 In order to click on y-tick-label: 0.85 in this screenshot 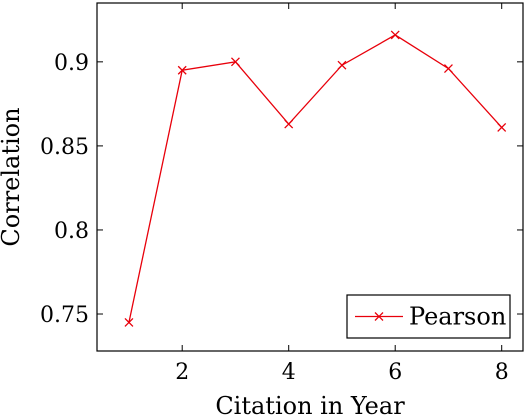, I will do `click(64, 147)`.